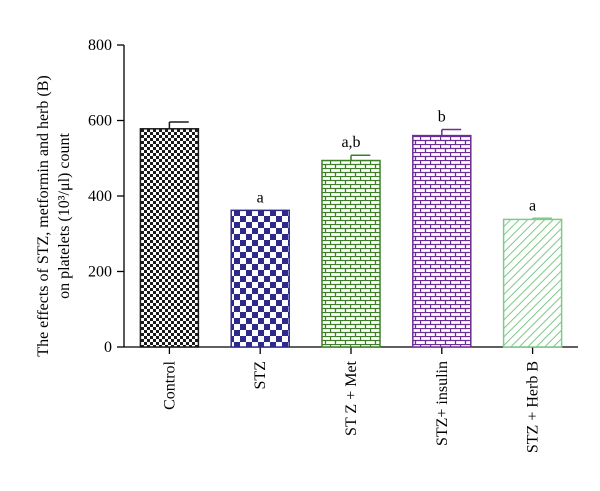 This screenshot has height=491, width=600. What do you see at coordinates (100, 45) in the screenshot?
I see `y-tick-label: 800` at bounding box center [100, 45].